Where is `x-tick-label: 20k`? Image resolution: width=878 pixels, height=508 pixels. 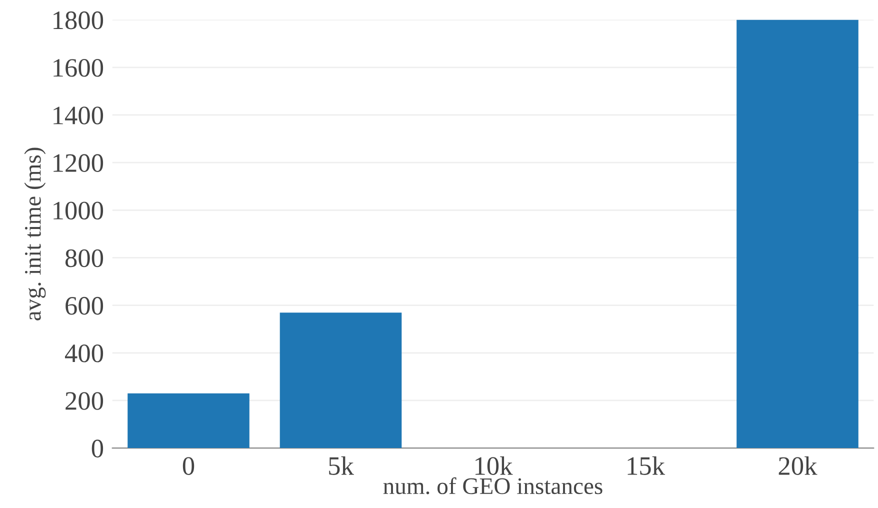 x-tick-label: 20k is located at coordinates (798, 465).